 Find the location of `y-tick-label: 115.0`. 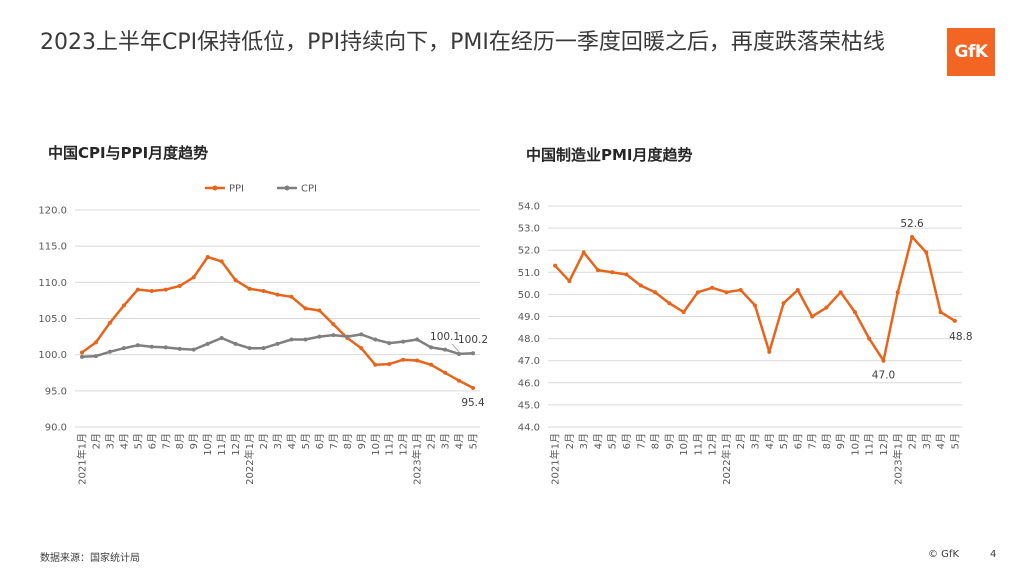

y-tick-label: 115.0 is located at coordinates (52, 247).